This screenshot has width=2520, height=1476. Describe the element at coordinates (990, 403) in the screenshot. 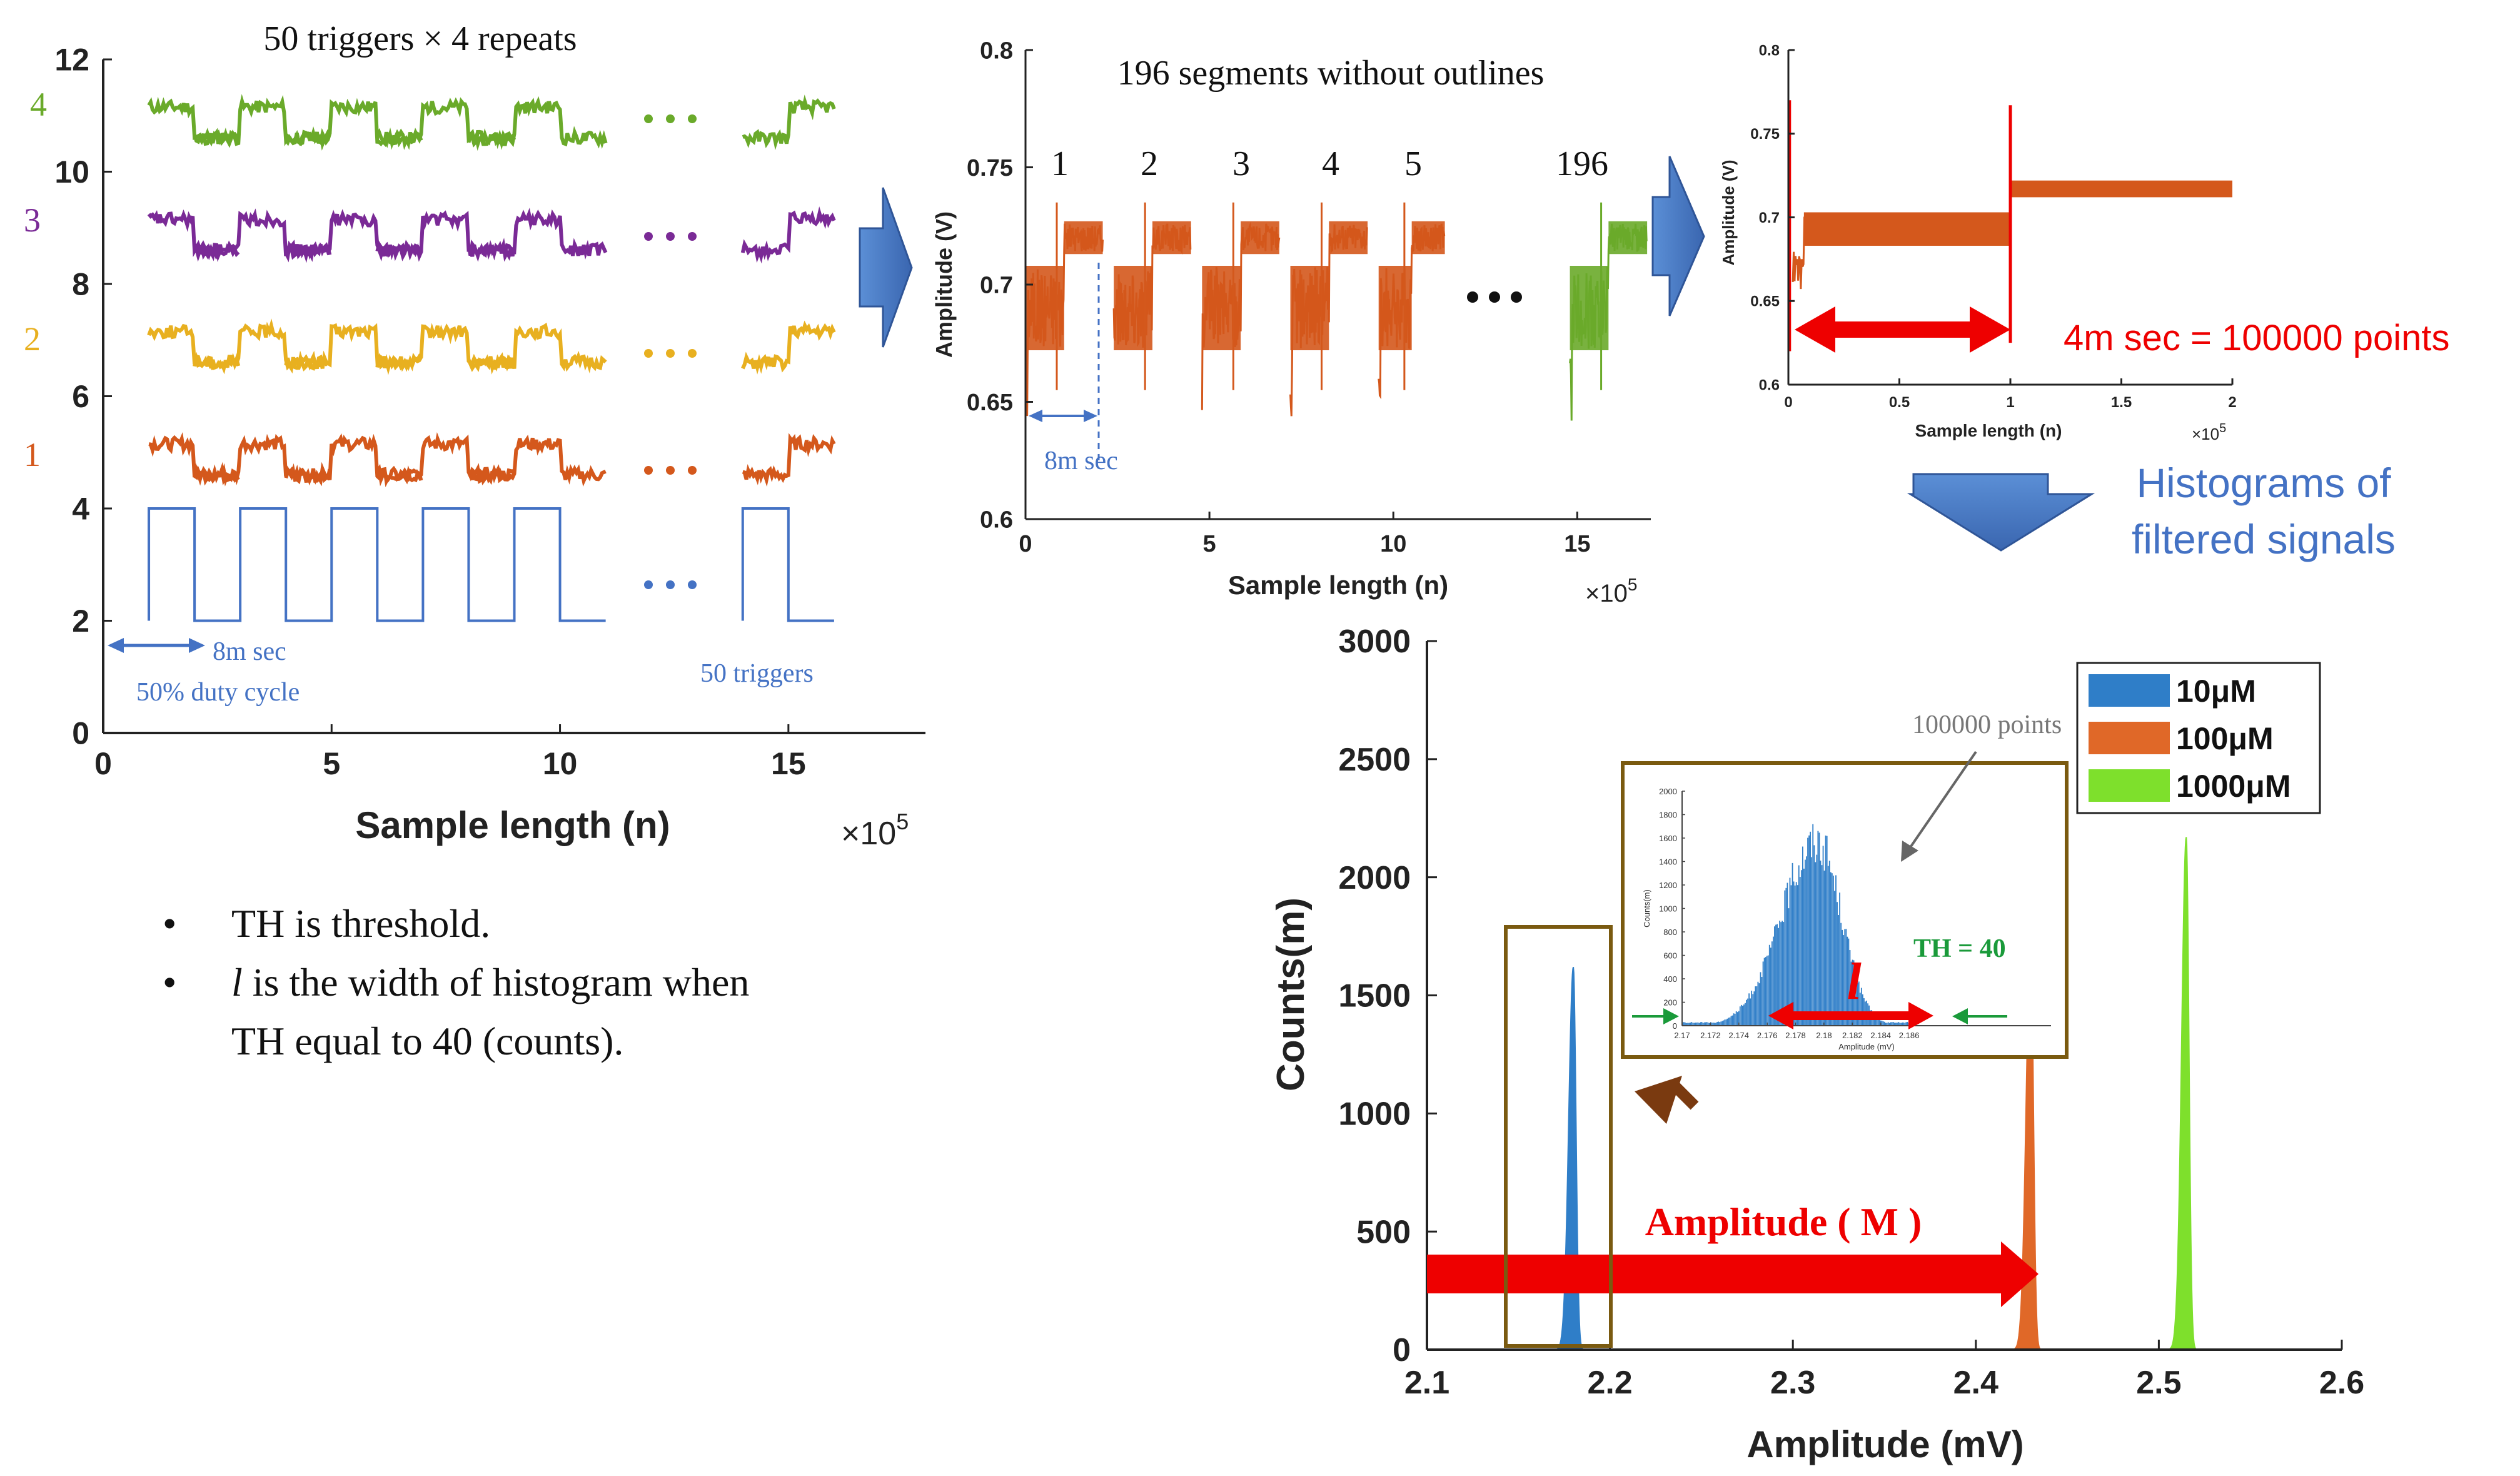

I see `y-tick-label: 0.65` at that location.